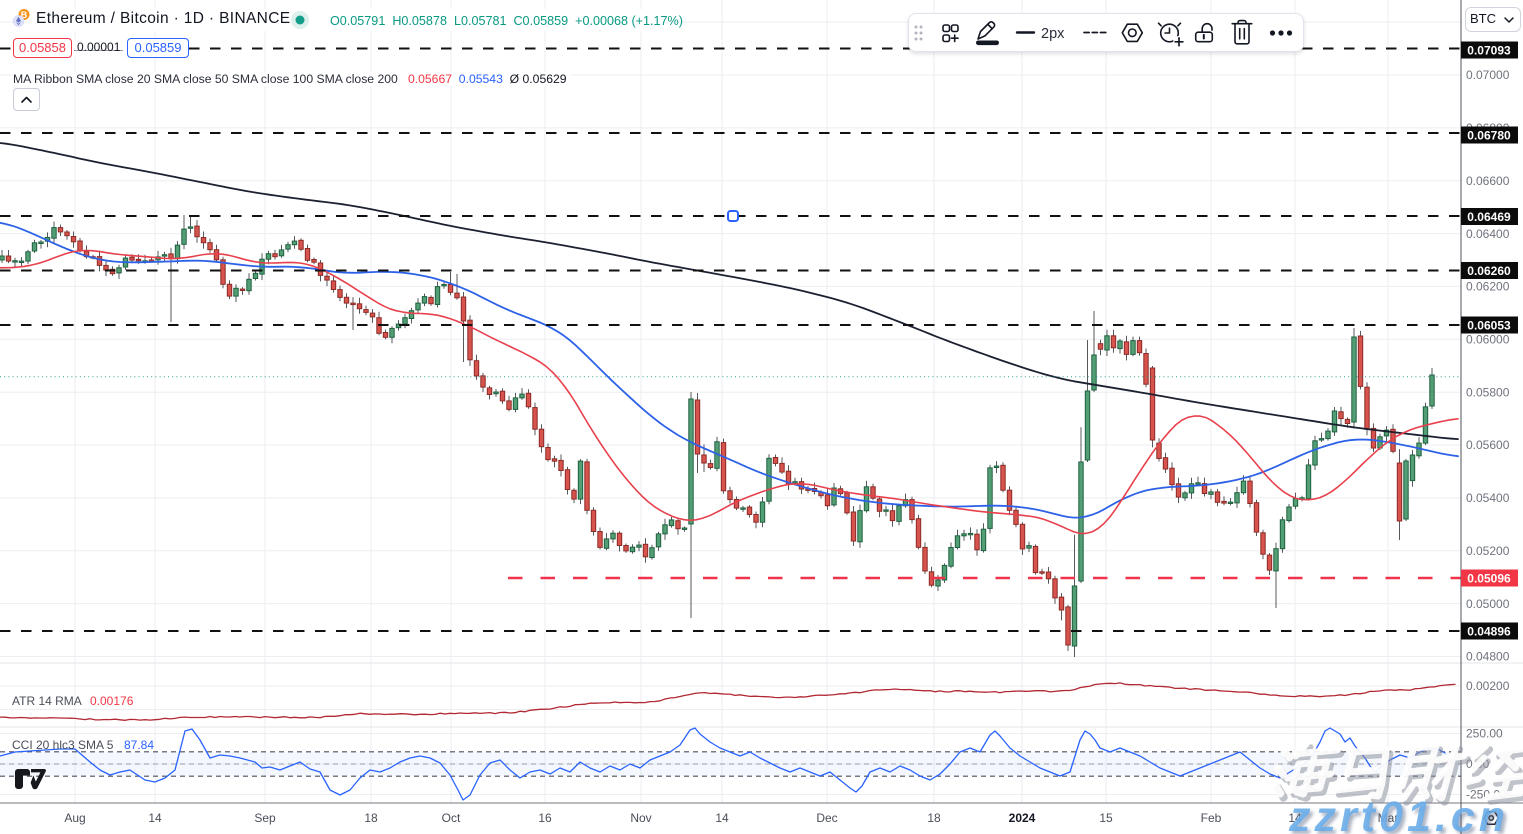 This screenshot has height=834, width=1523. I want to click on svg-text: Feb, so click(1211, 818).